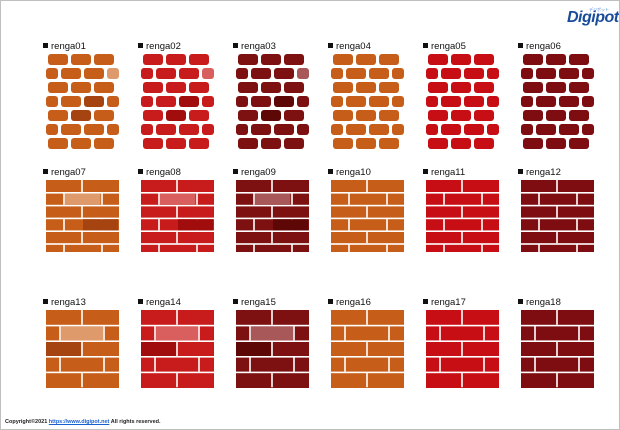  I want to click on tile-label-text: renga10, so click(353, 172).